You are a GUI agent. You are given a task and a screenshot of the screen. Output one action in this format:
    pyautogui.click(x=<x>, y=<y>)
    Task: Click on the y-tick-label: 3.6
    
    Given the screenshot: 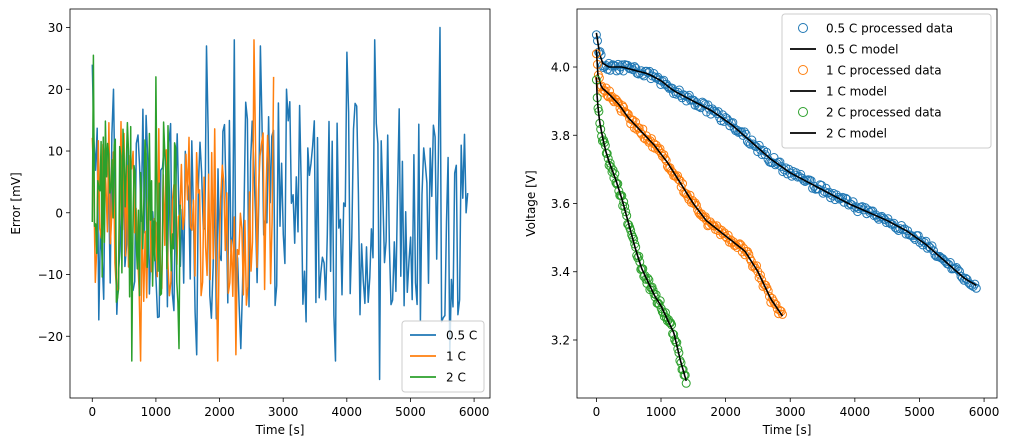 What is the action you would take?
    pyautogui.click(x=560, y=204)
    